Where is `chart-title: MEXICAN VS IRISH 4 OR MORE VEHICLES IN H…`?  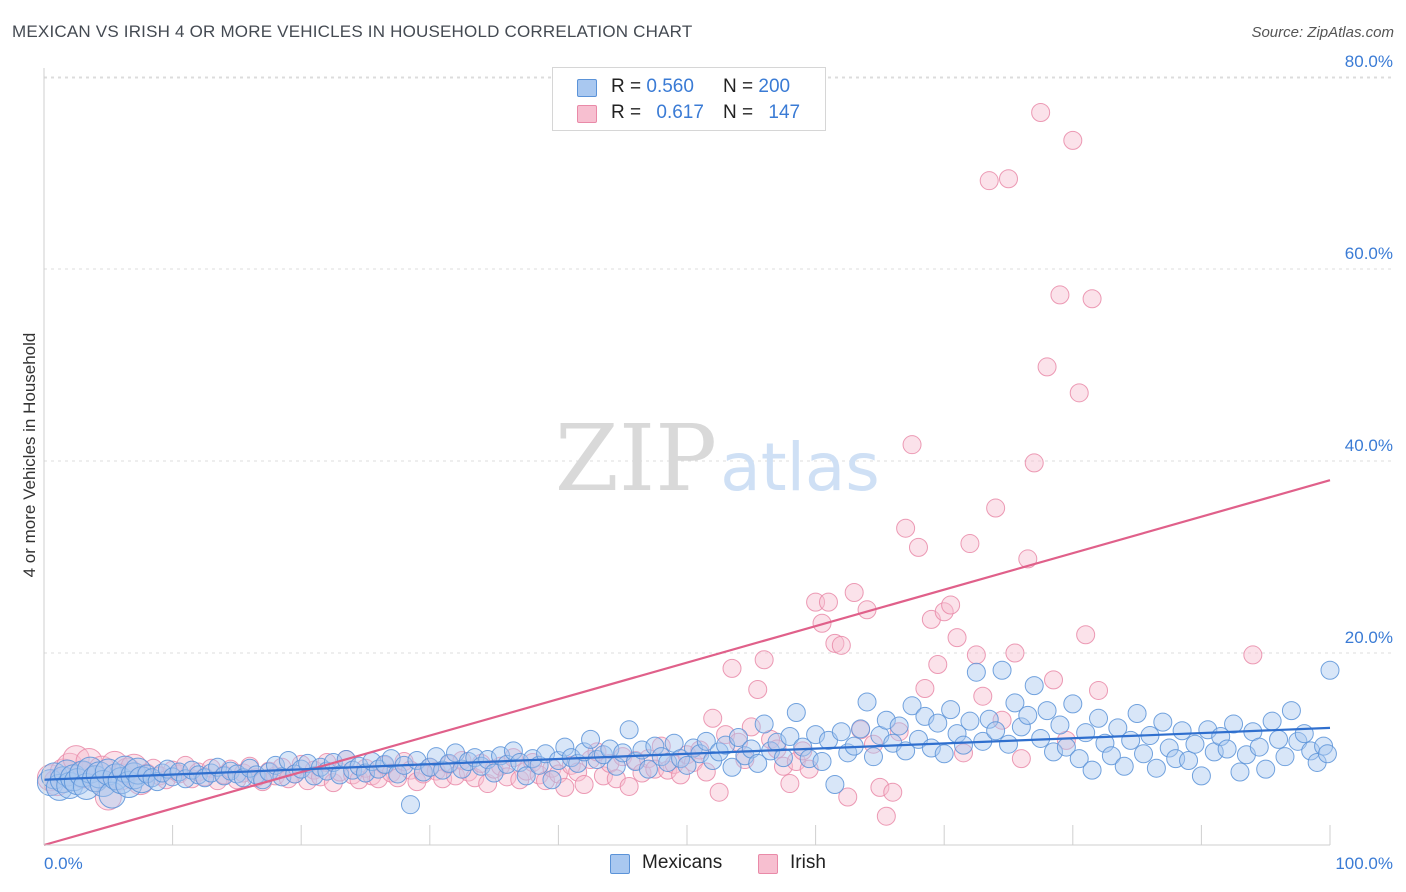 chart-title: MEXICAN VS IRISH 4 OR MORE VEHICLES IN H… is located at coordinates (352, 31).